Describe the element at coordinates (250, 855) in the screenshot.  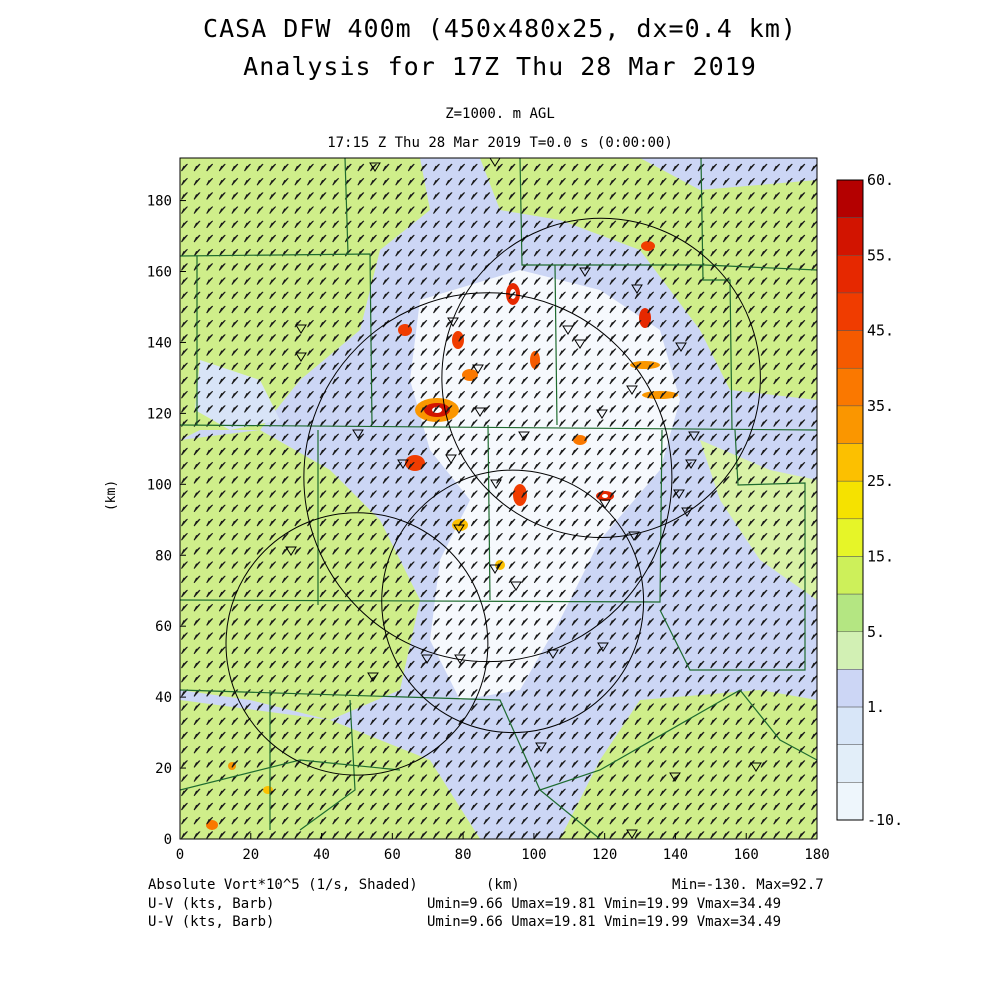
I see `x-tick-label: 20` at that location.